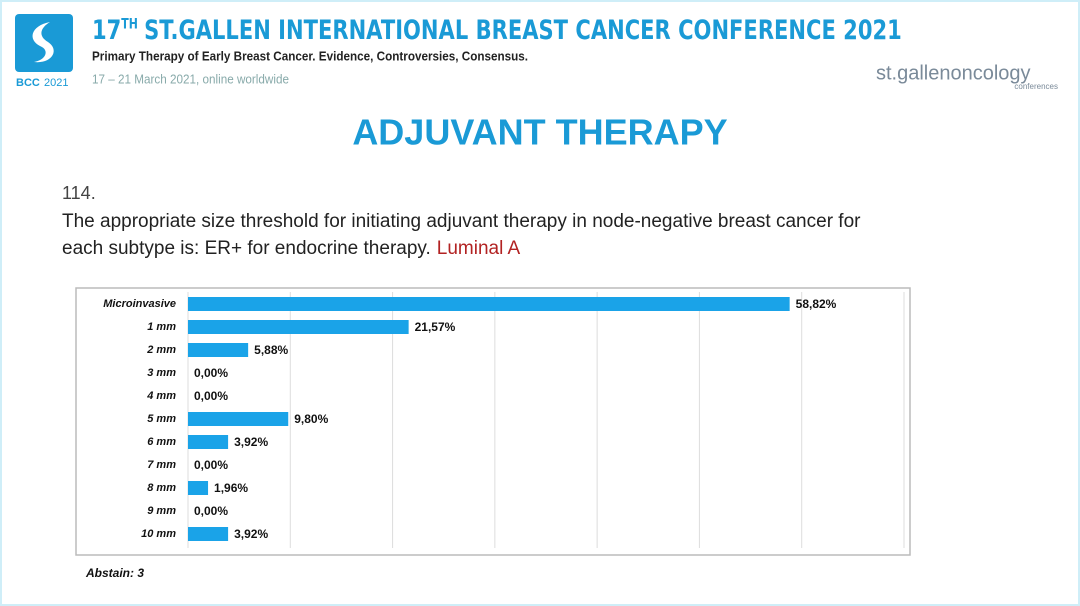 The image size is (1080, 606). Describe the element at coordinates (953, 73) in the screenshot. I see `org-logo: st.gallenoncology` at that location.